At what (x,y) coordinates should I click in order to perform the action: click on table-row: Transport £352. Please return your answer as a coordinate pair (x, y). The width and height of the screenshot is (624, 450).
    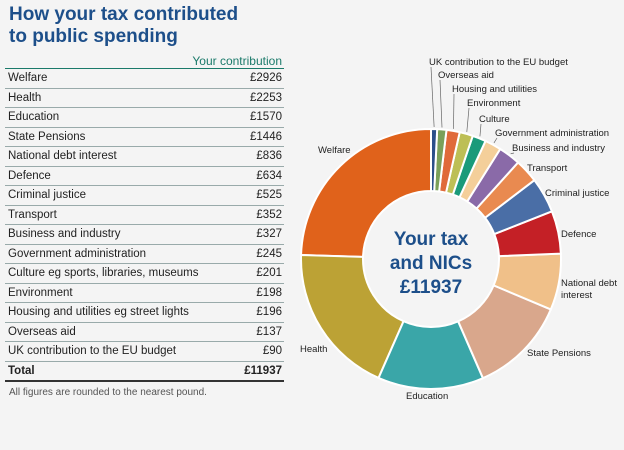
    Looking at the image, I should click on (144, 215).